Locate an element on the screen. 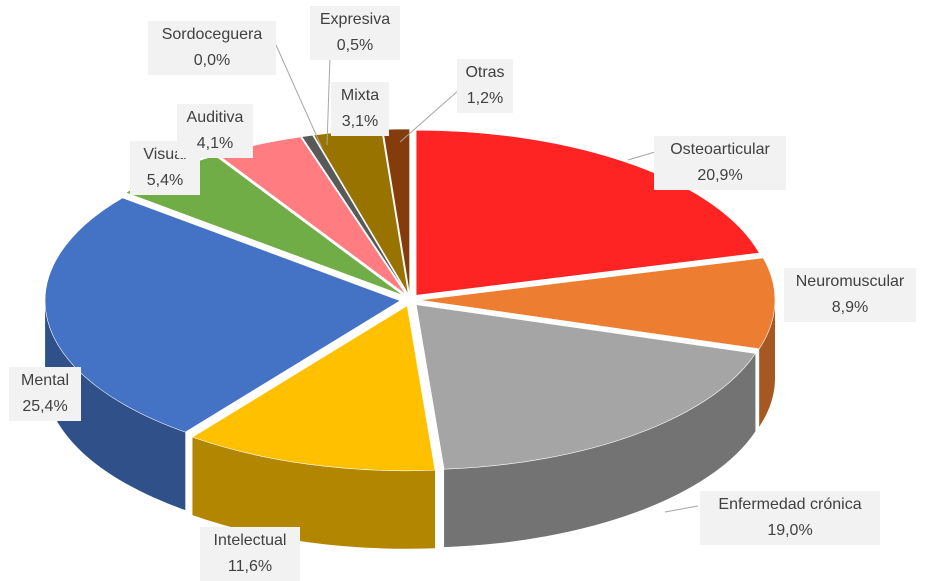 This screenshot has height=581, width=925. value-label: 0,0% is located at coordinates (212, 60).